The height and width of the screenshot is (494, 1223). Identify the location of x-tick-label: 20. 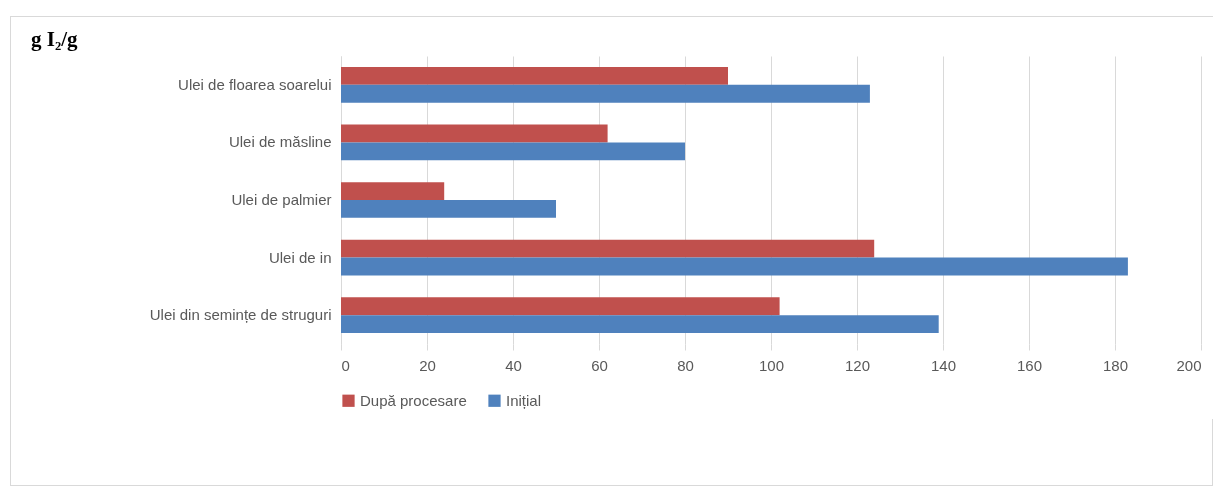
(427, 365).